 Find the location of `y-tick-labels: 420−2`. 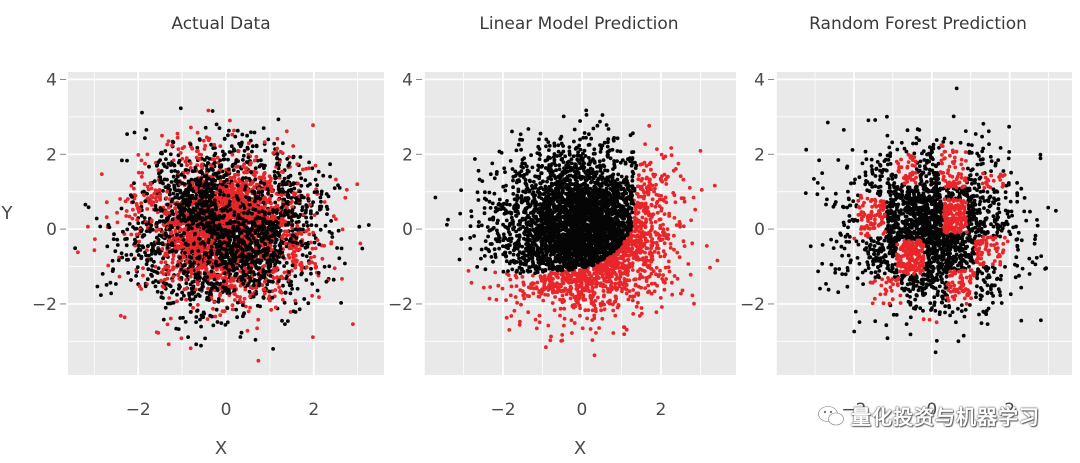

y-tick-labels: 420−2 is located at coordinates (49, 192).